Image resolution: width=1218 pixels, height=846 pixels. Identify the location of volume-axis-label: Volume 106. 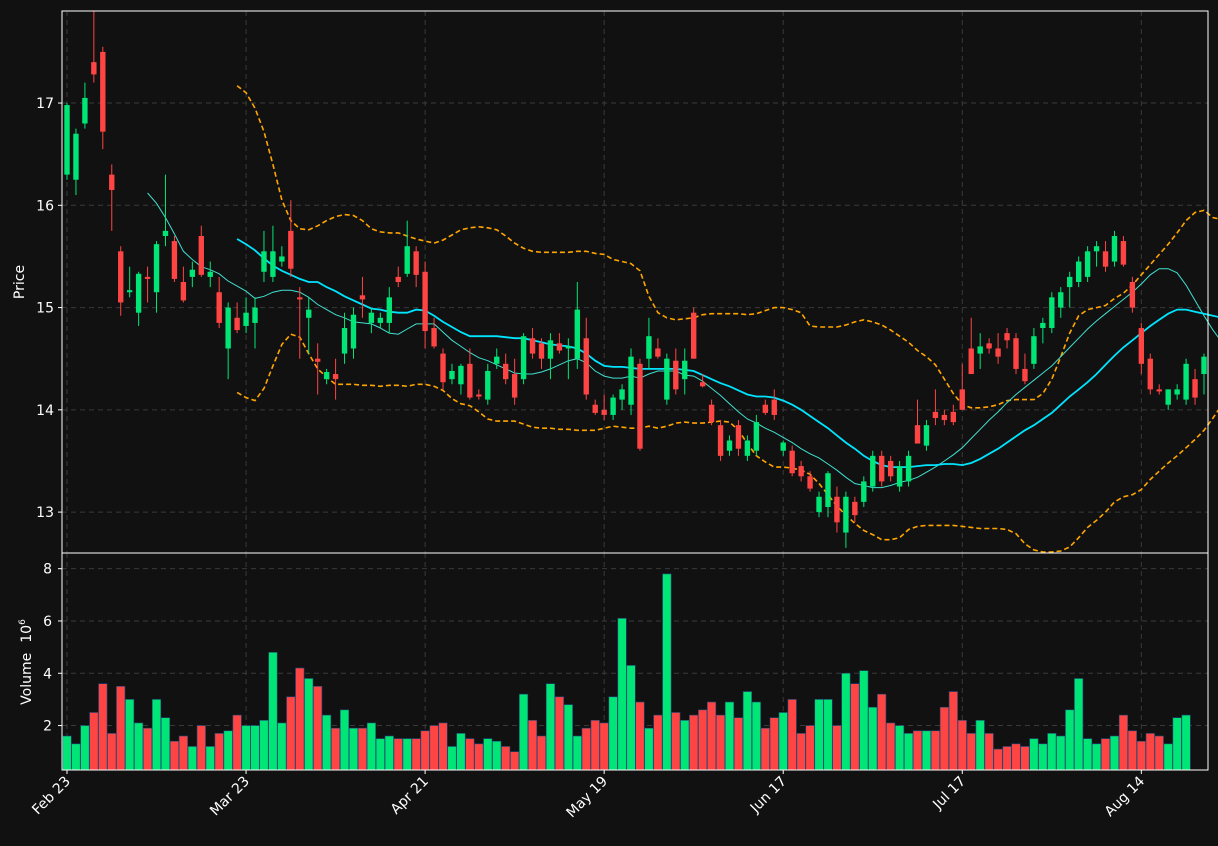
(26, 662).